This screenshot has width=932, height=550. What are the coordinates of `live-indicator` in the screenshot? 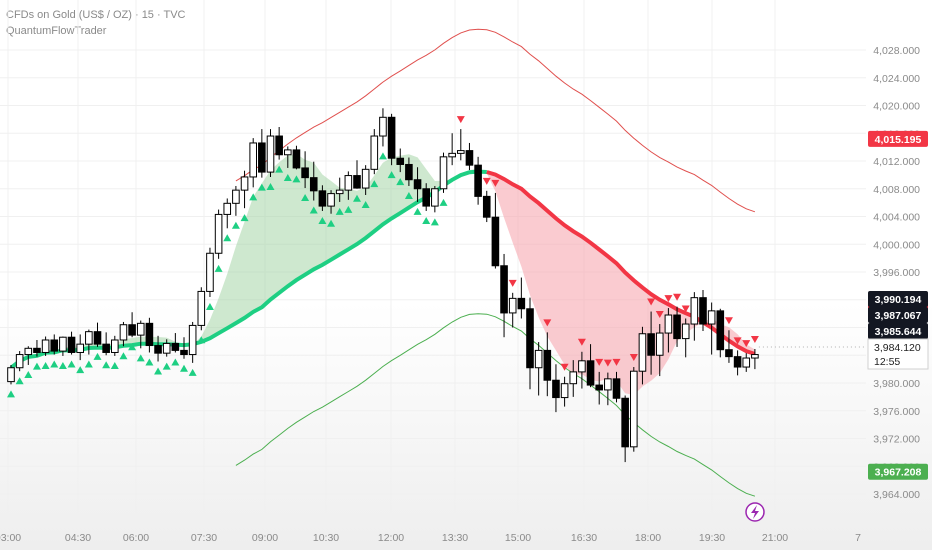 It's located at (755, 512).